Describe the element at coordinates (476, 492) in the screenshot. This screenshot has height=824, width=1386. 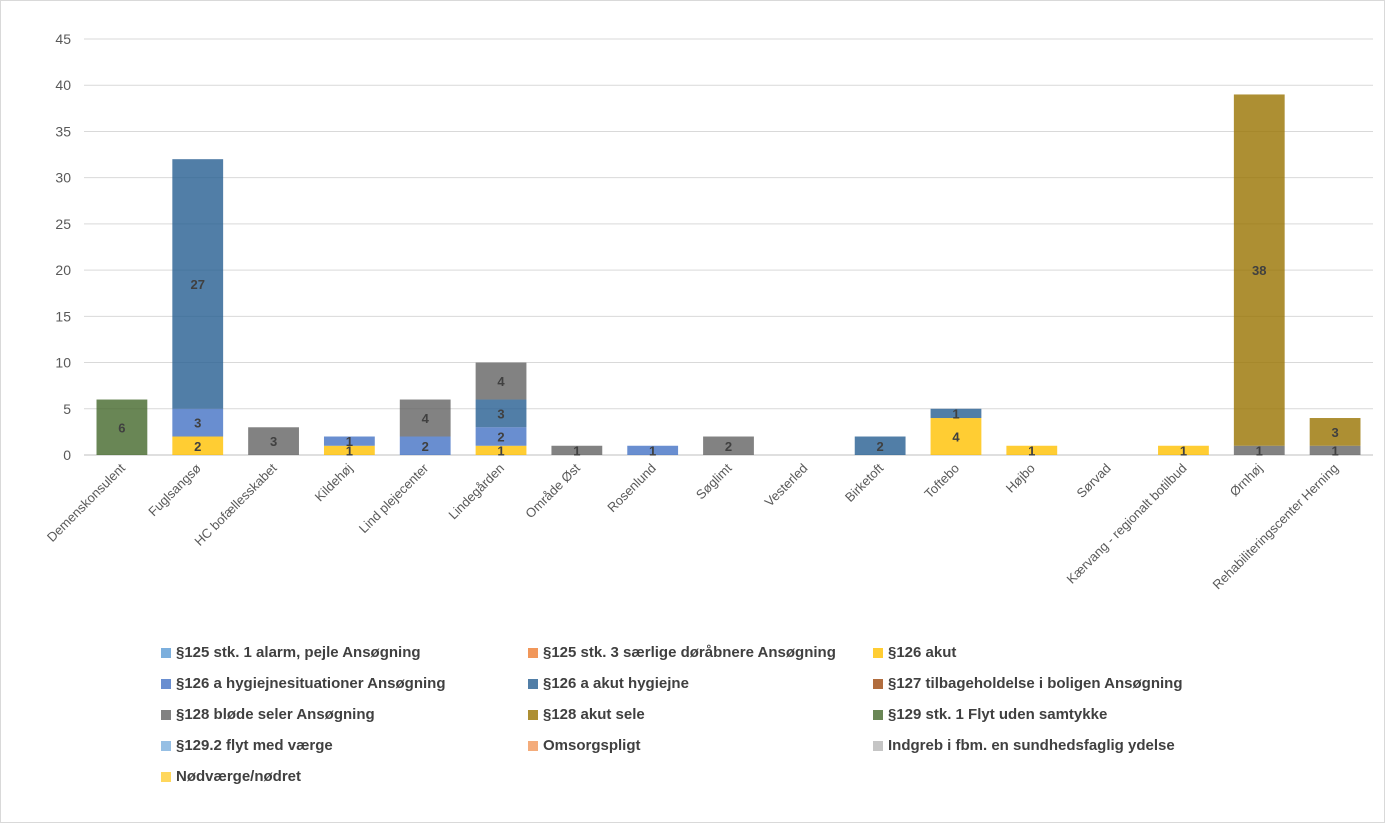
I see `x-tick-label: Lindegården` at that location.